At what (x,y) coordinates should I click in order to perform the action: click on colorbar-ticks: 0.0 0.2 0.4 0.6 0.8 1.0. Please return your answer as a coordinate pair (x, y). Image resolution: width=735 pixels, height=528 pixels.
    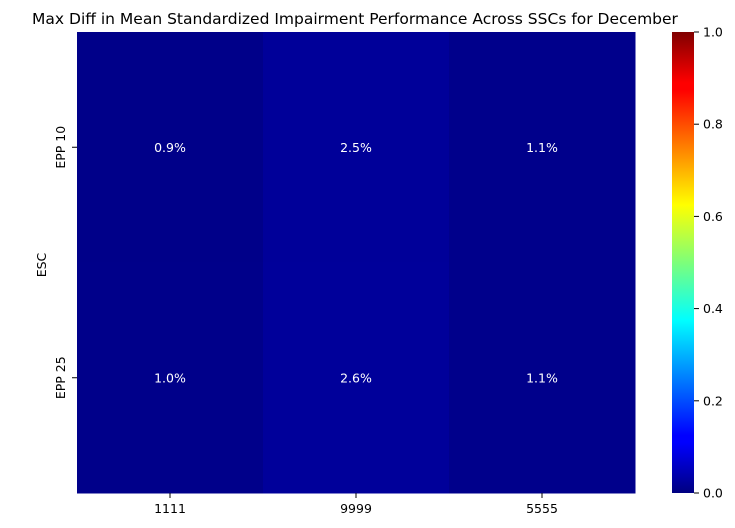
    Looking at the image, I should click on (708, 263).